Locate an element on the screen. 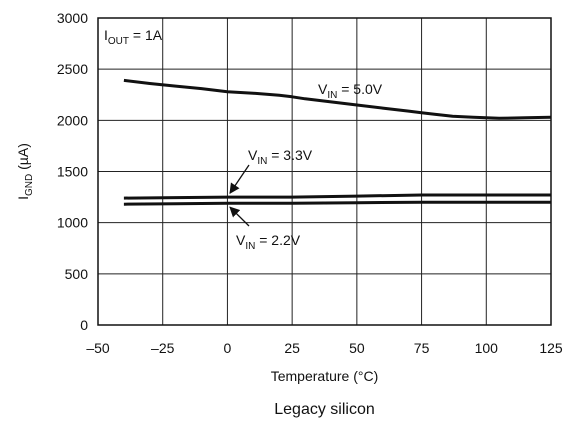 Image resolution: width=566 pixels, height=424 pixels. annotation-iout-sub: OUT is located at coordinates (118, 41).